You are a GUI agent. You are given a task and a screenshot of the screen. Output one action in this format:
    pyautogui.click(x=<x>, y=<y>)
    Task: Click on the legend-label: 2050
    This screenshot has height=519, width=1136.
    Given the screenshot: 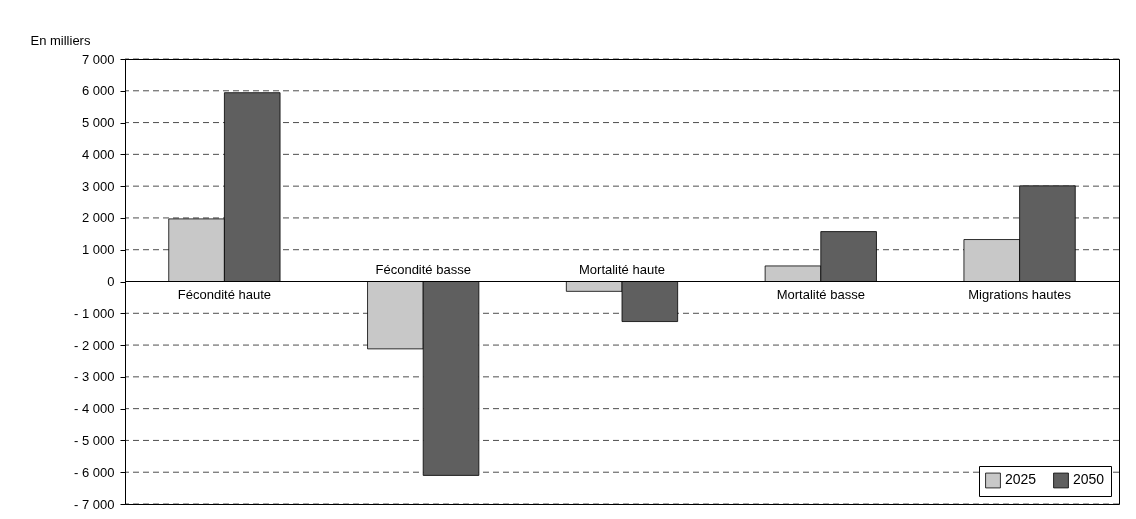 What is the action you would take?
    pyautogui.click(x=1089, y=479)
    